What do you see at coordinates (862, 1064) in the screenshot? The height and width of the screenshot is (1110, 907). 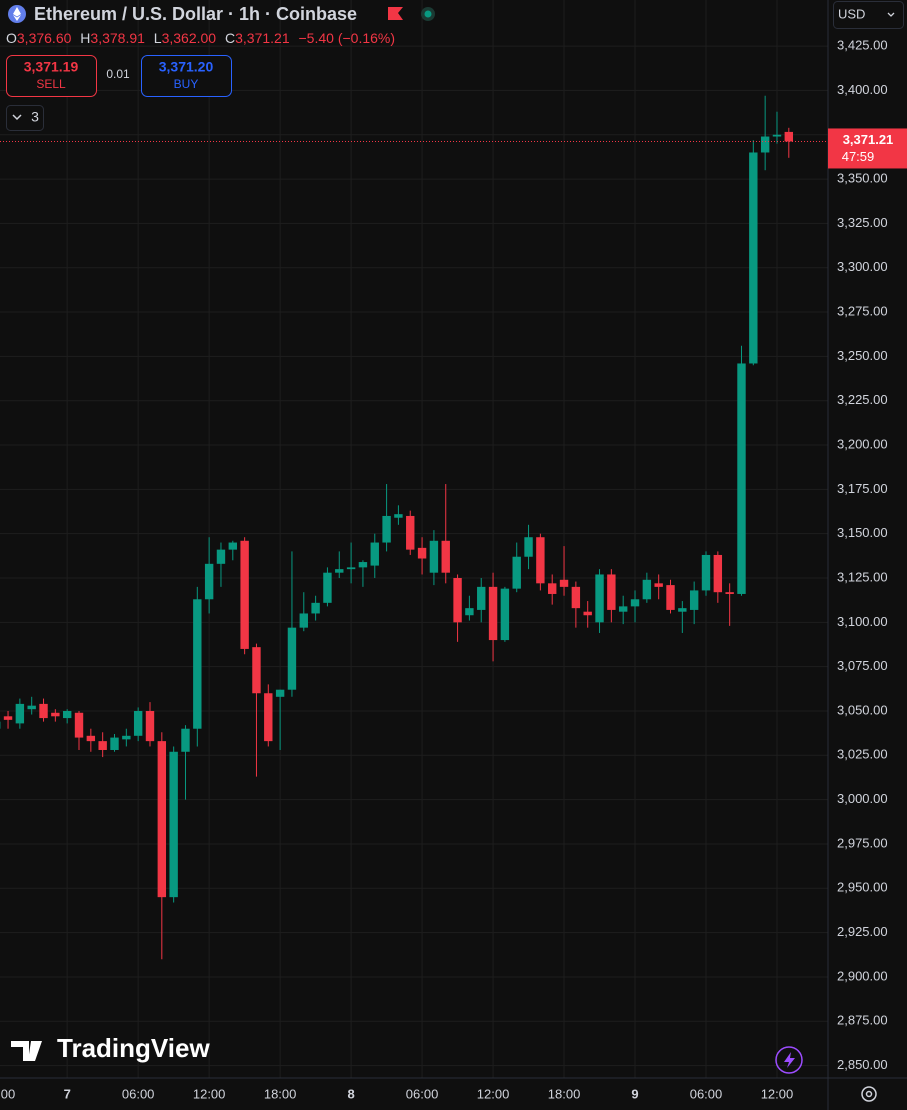 I see `y-tick-label: 2,850.00` at bounding box center [862, 1064].